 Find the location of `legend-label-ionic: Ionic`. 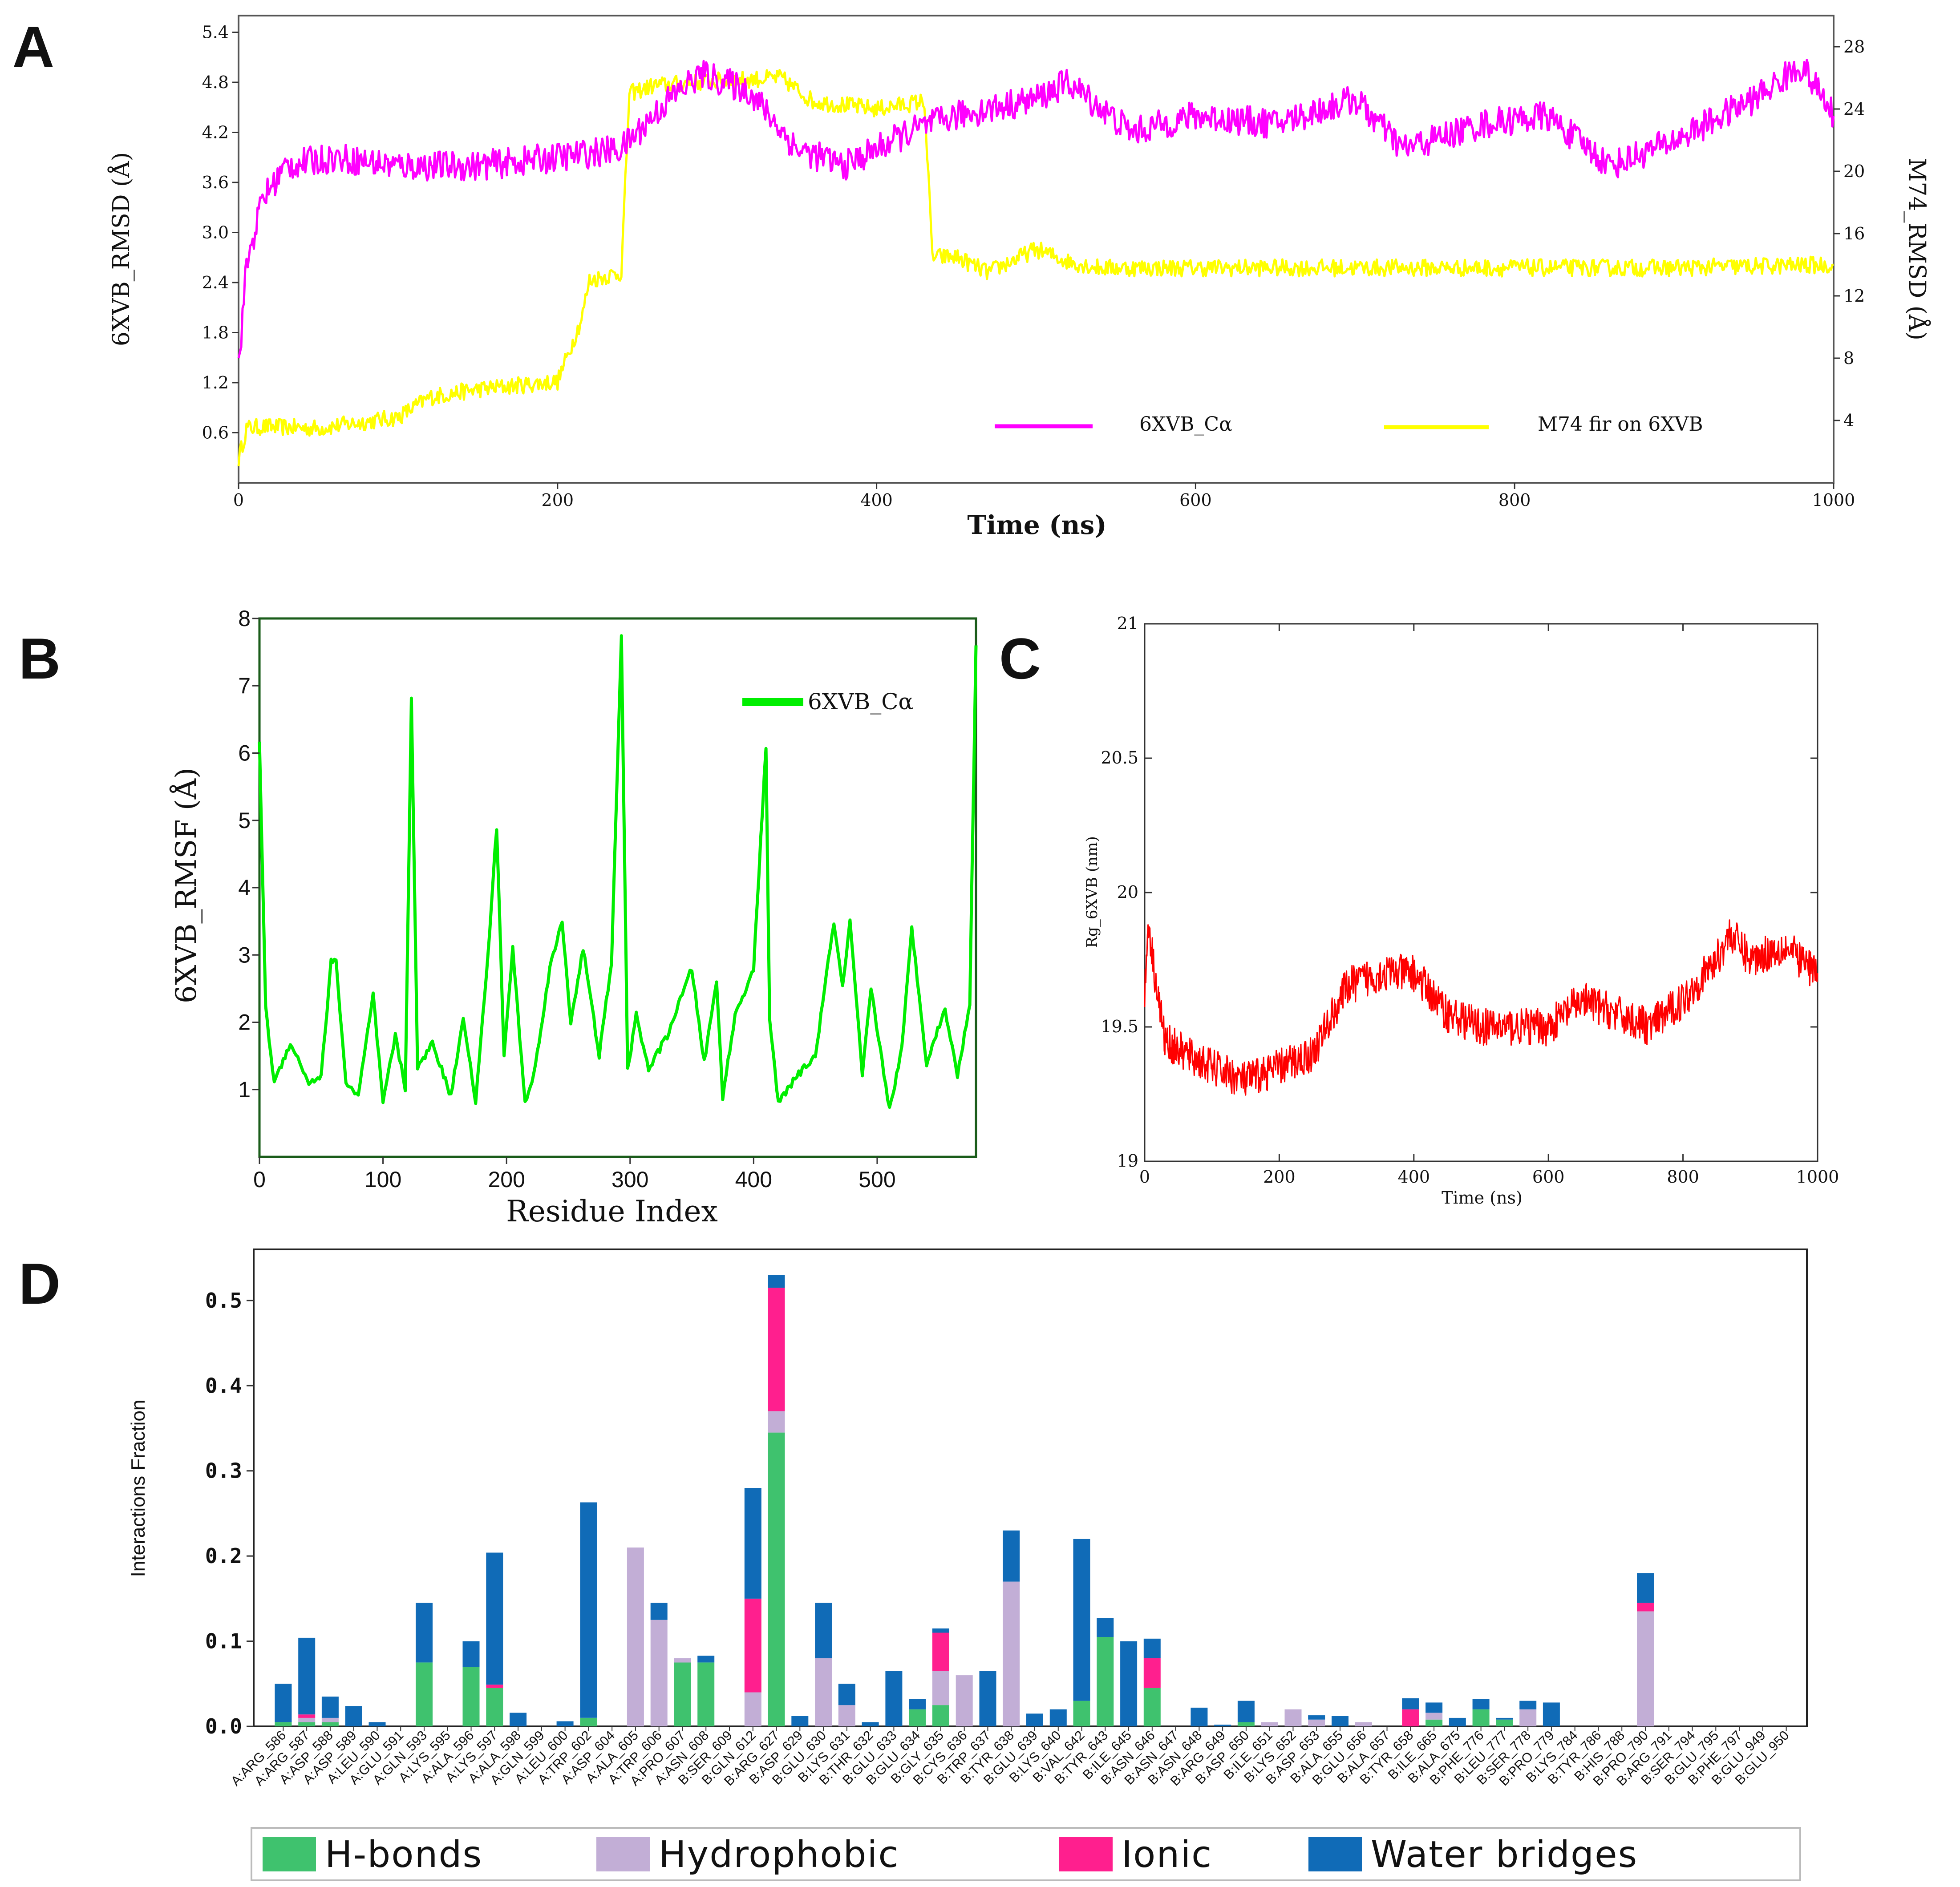

legend-label-ionic: Ionic is located at coordinates (1167, 1855).